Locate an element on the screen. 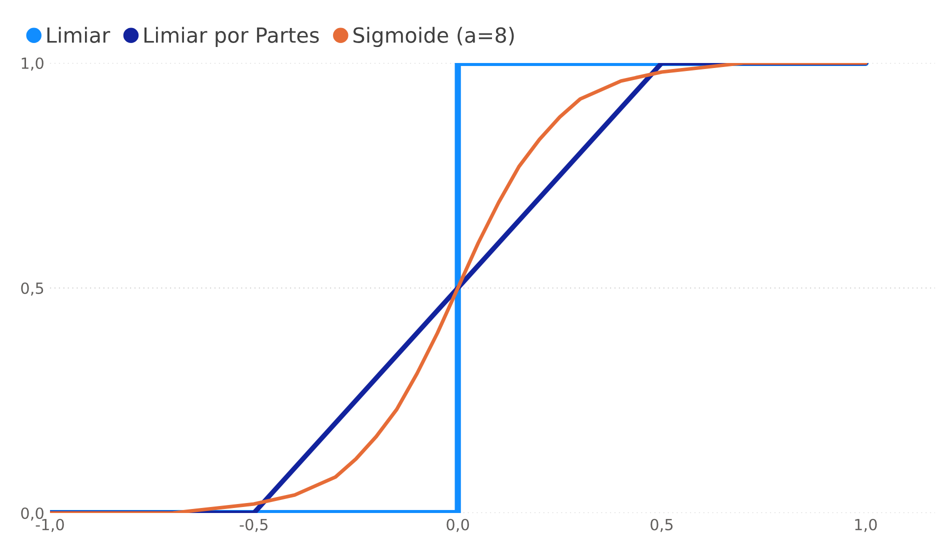  x-tick-label: -1,0 is located at coordinates (50, 525).